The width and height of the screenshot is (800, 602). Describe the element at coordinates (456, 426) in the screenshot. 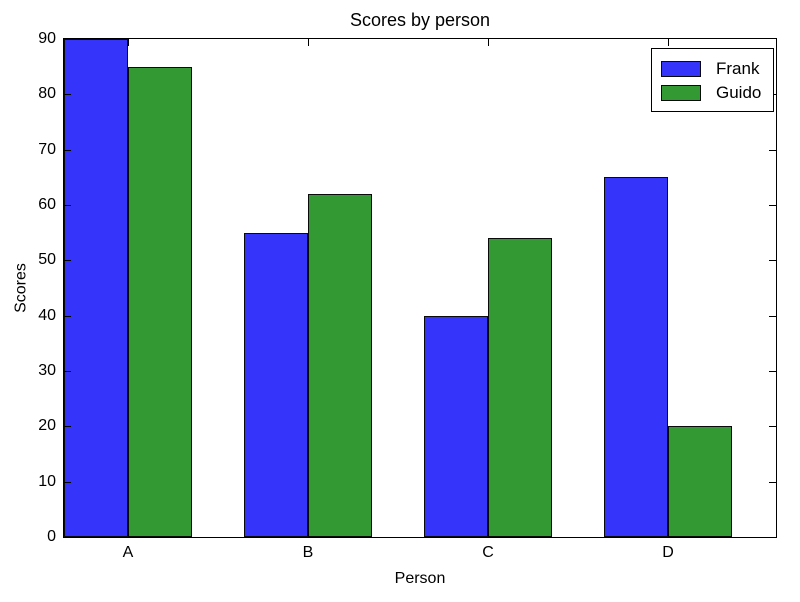

I see `bar-frank-c` at that location.